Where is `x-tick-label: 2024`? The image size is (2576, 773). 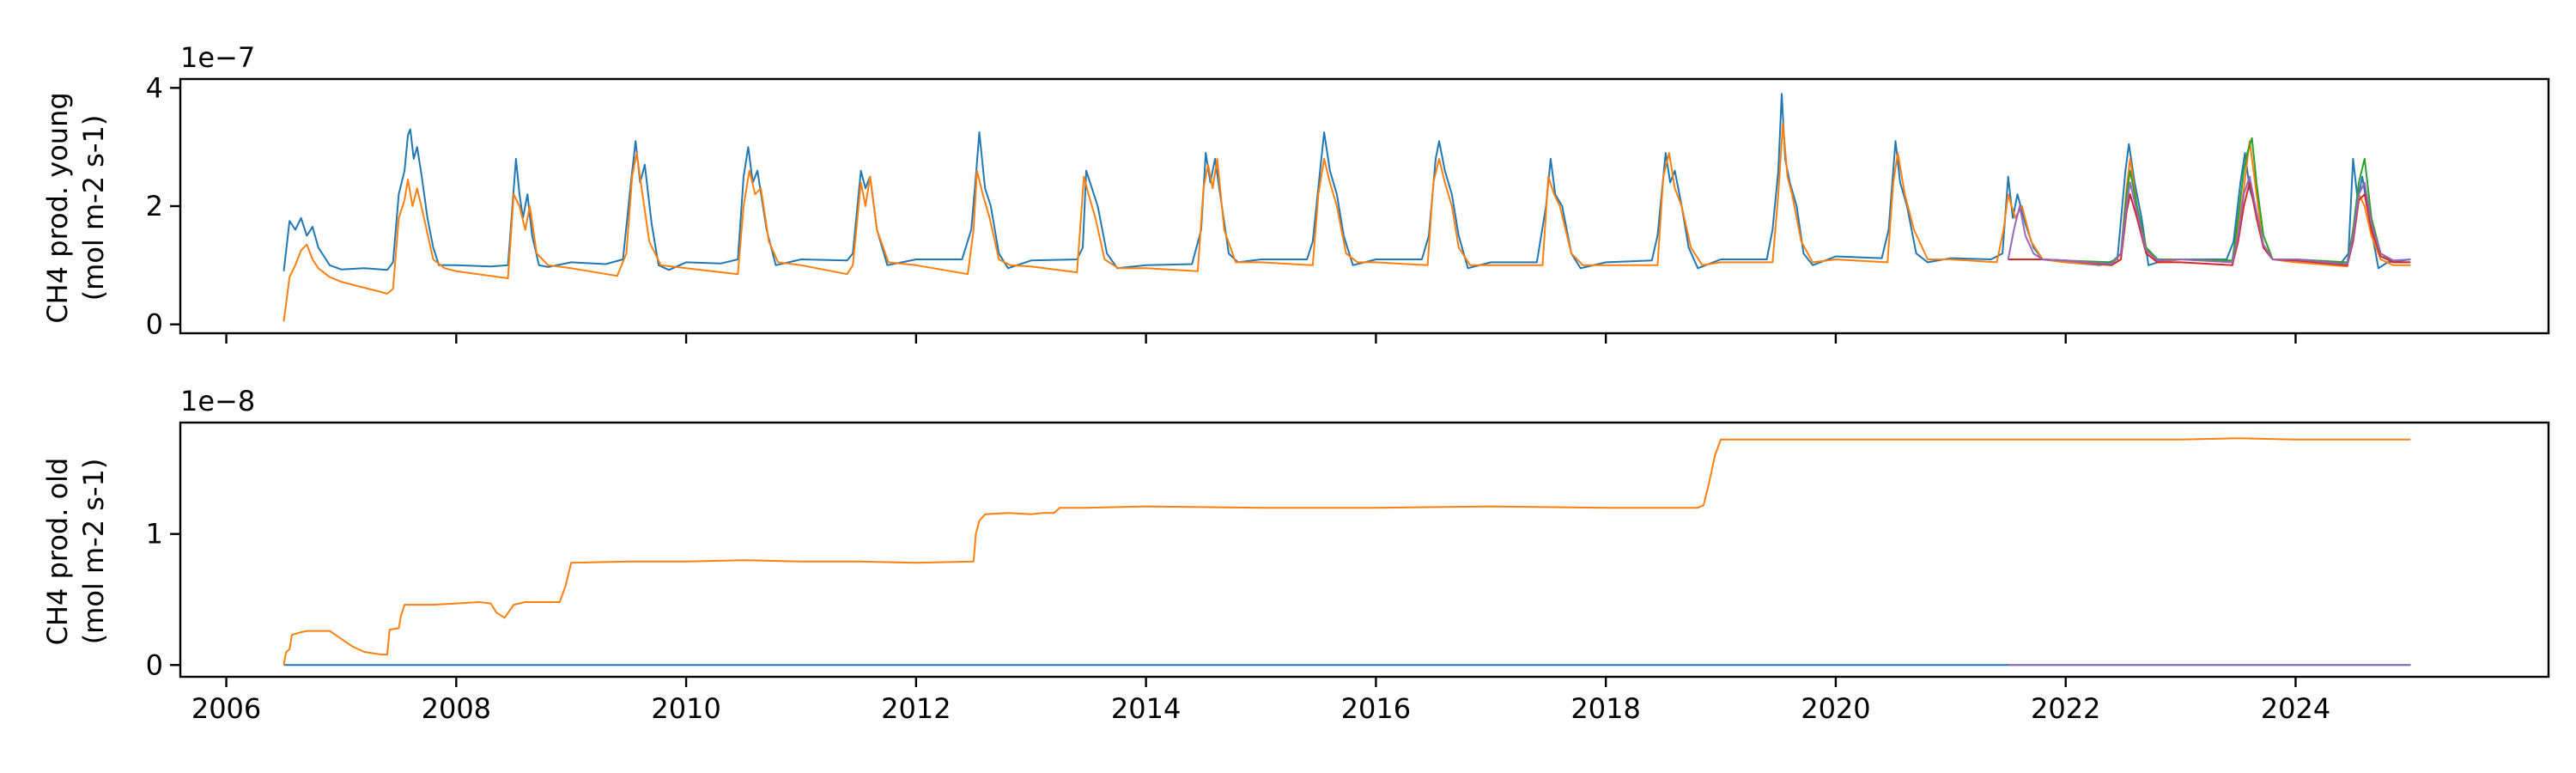 x-tick-label: 2024 is located at coordinates (2295, 708).